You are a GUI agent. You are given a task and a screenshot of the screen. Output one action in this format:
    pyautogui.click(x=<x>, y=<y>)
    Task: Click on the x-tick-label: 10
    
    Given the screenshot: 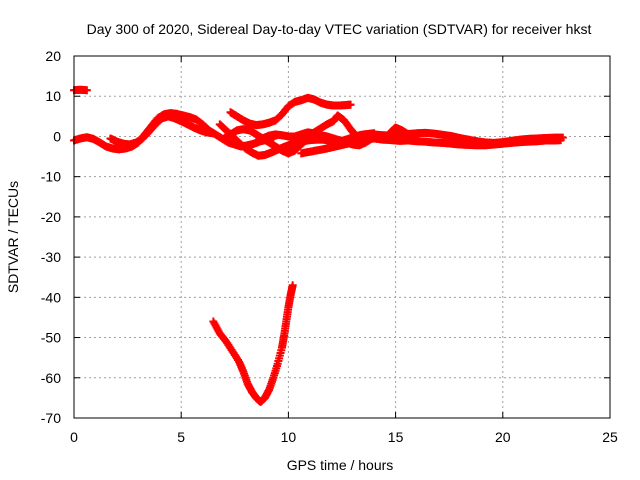 What is the action you would take?
    pyautogui.click(x=289, y=437)
    